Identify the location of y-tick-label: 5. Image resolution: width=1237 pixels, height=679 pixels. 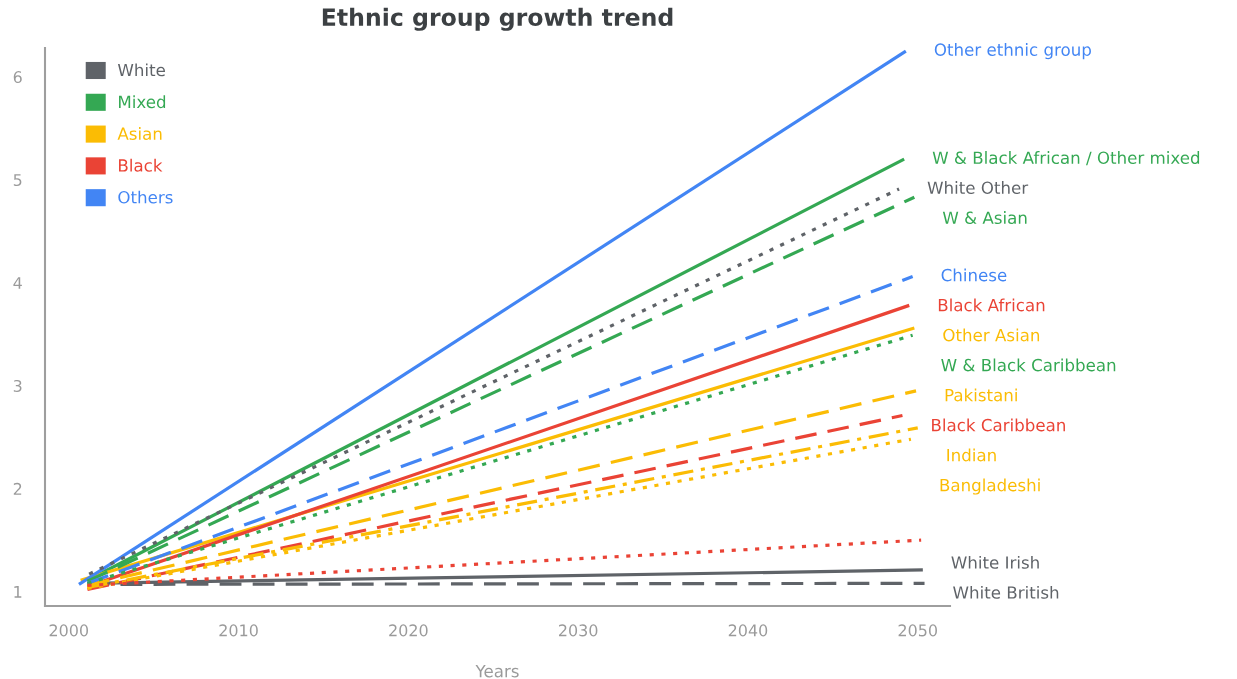
(17, 180).